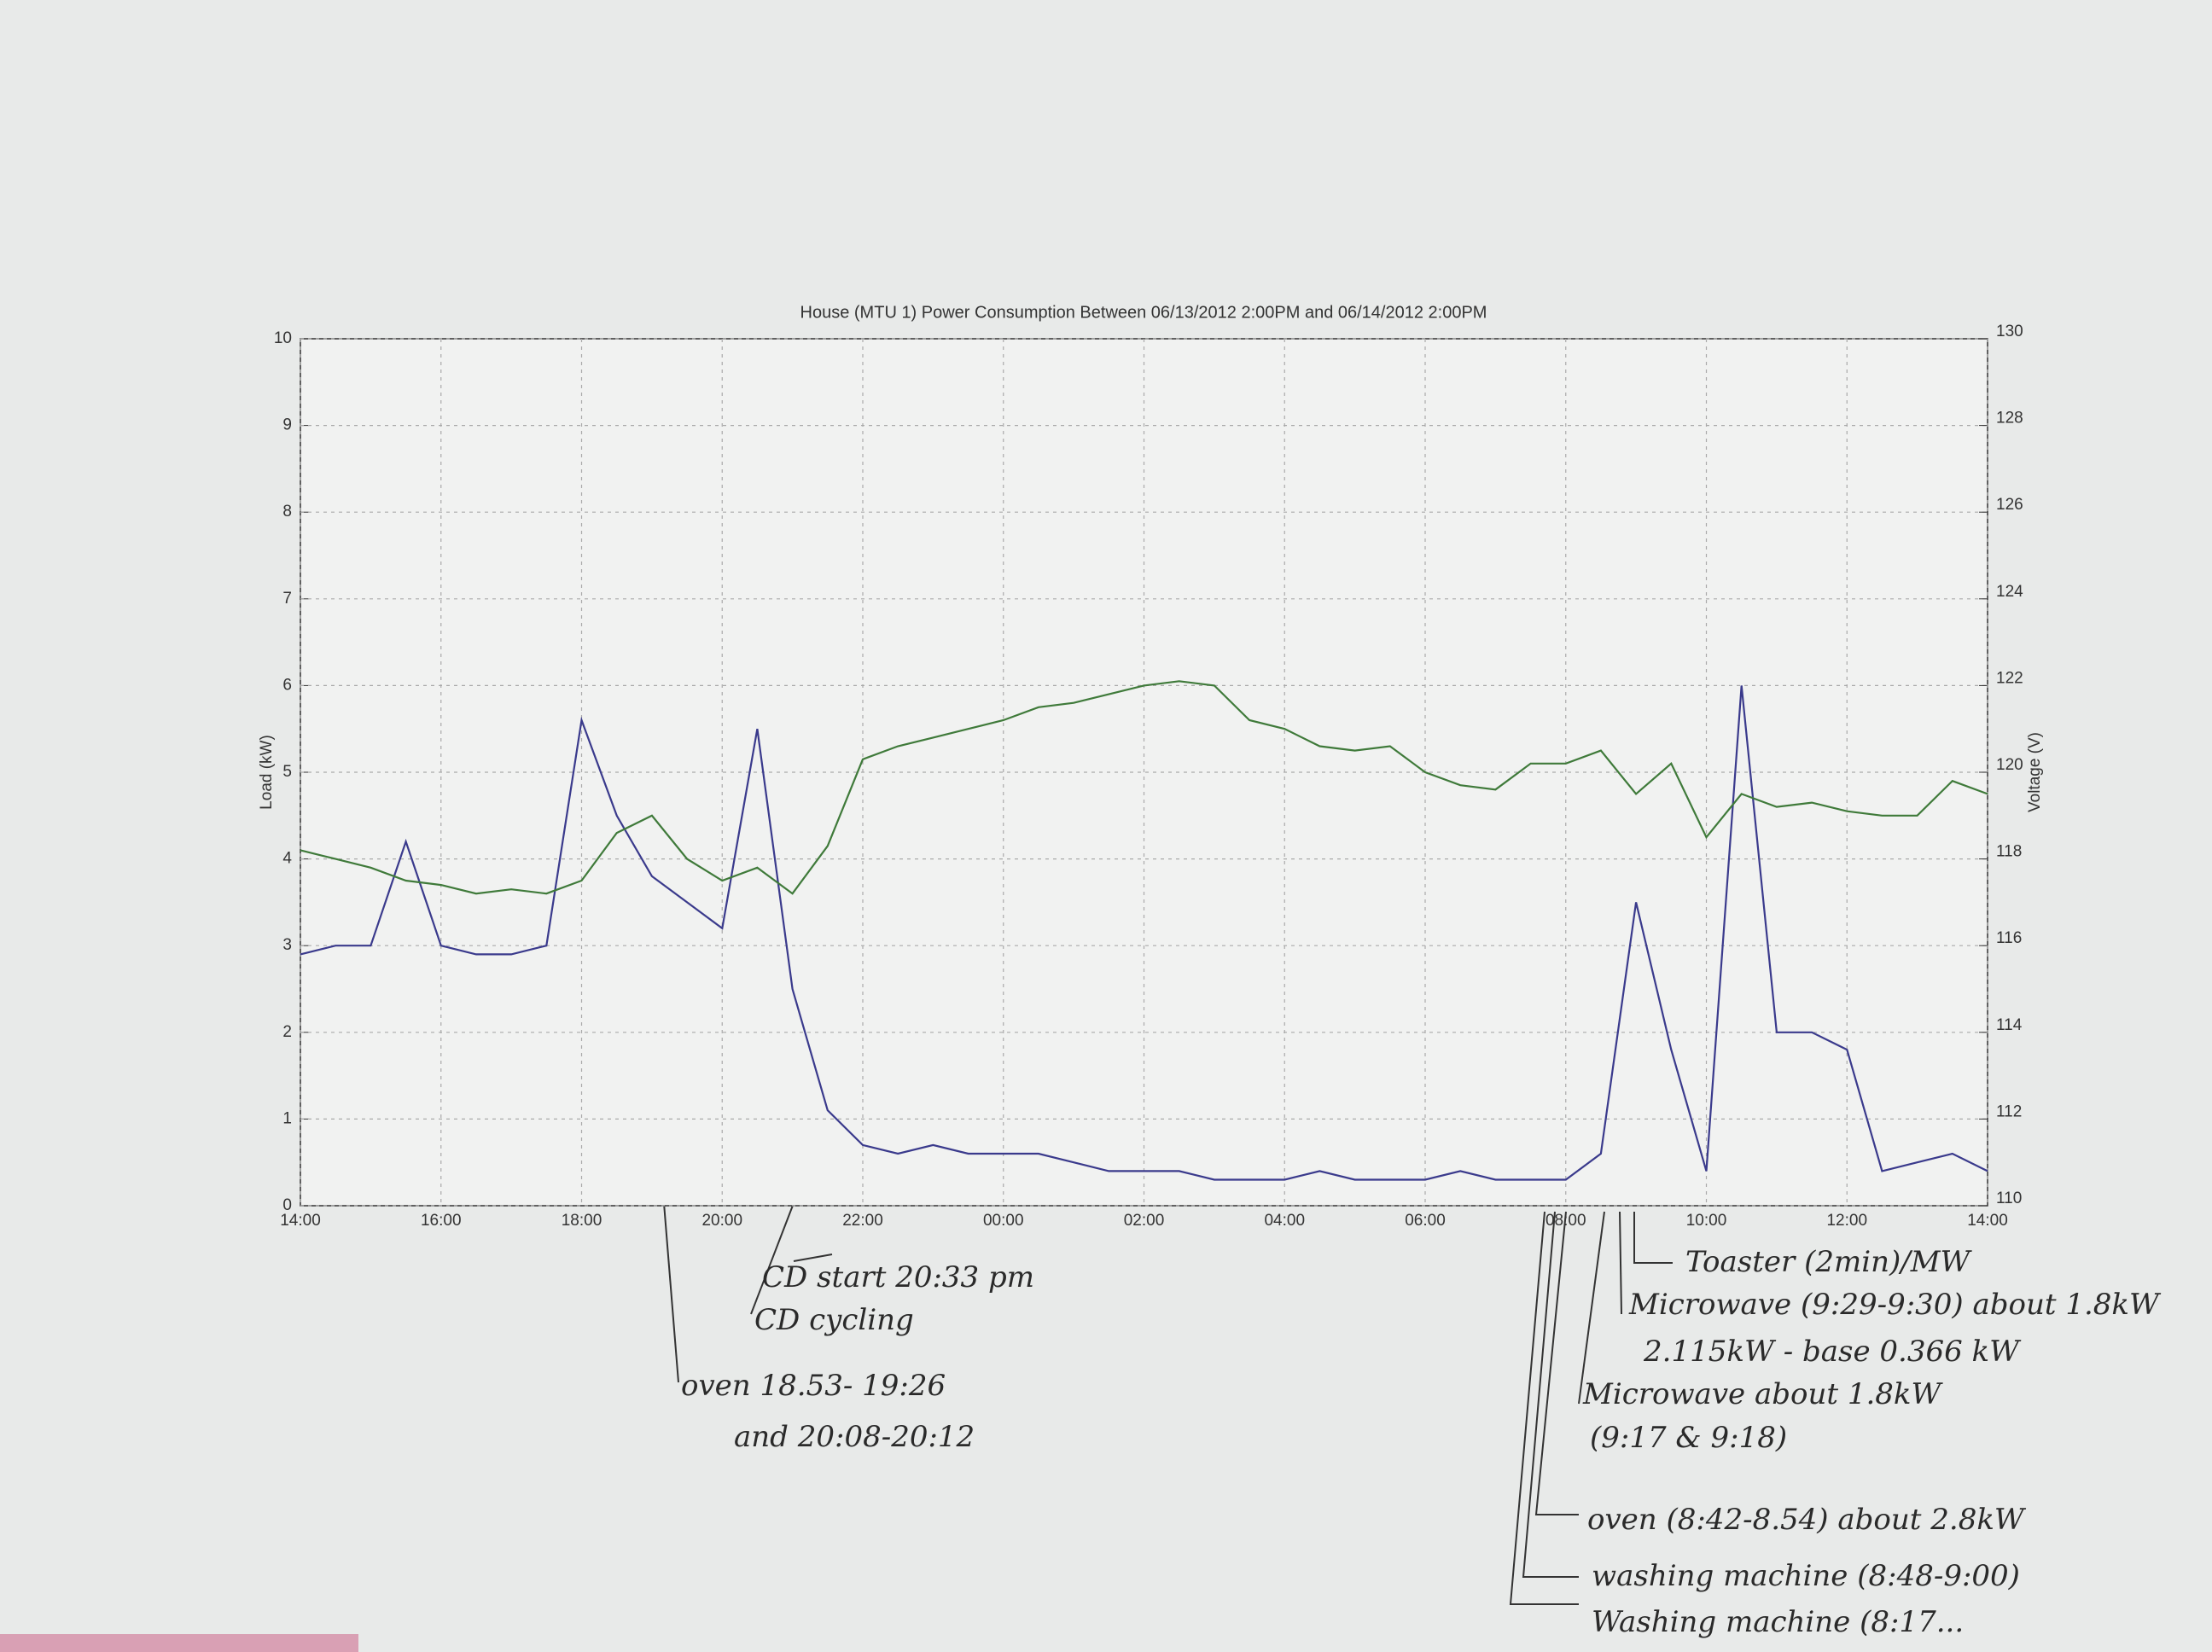  What do you see at coordinates (179, 1643) in the screenshot?
I see `table-edge` at bounding box center [179, 1643].